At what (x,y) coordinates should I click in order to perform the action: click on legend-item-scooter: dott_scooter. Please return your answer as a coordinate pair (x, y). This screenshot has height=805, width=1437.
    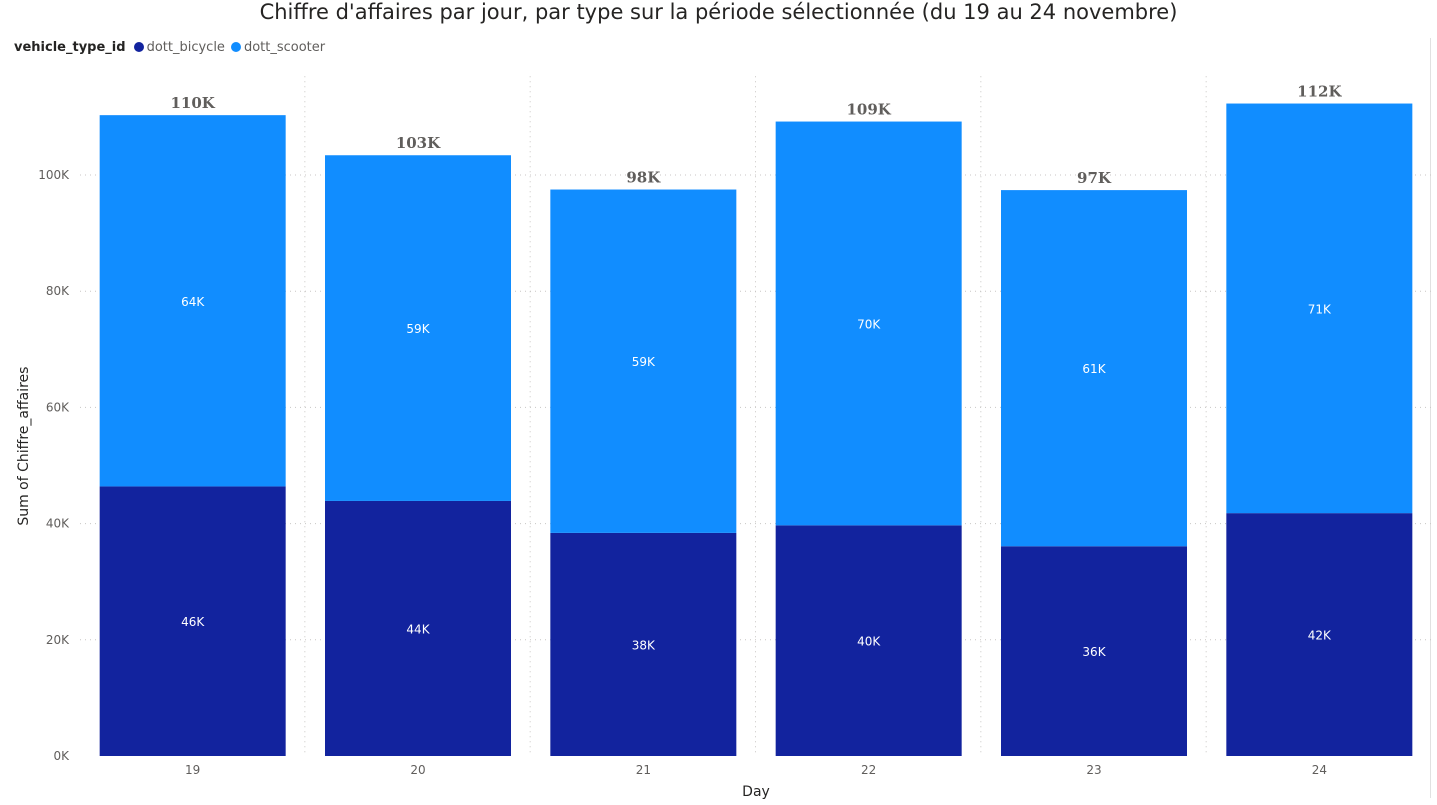
    Looking at the image, I should click on (278, 47).